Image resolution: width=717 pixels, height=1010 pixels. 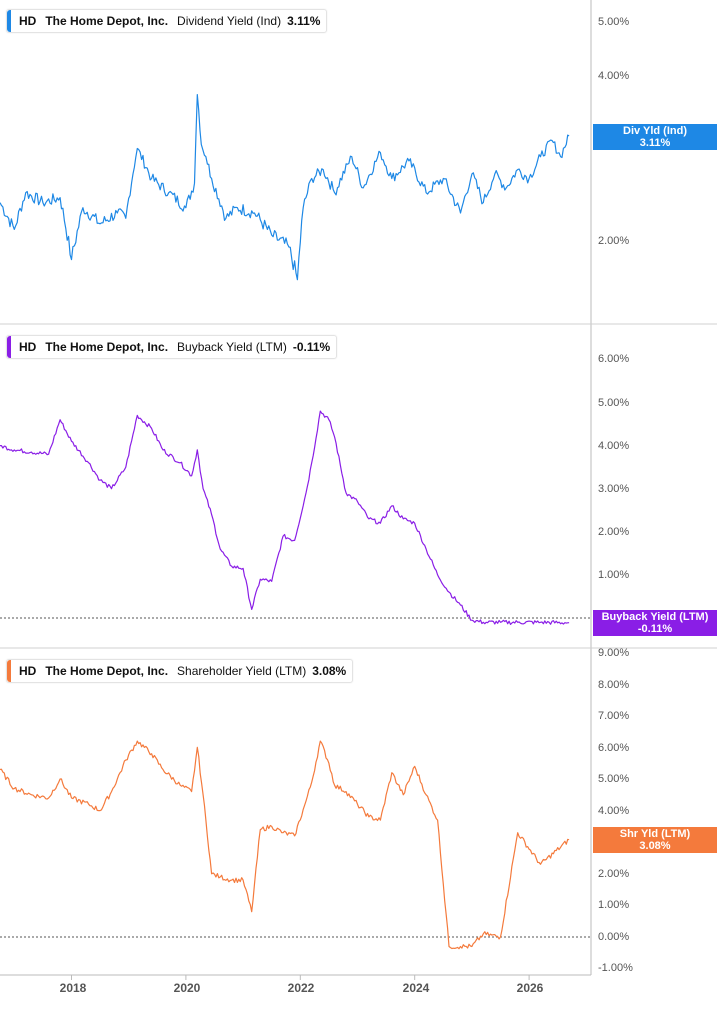 What do you see at coordinates (614, 937) in the screenshot?
I see `y-tick: 0.00%` at bounding box center [614, 937].